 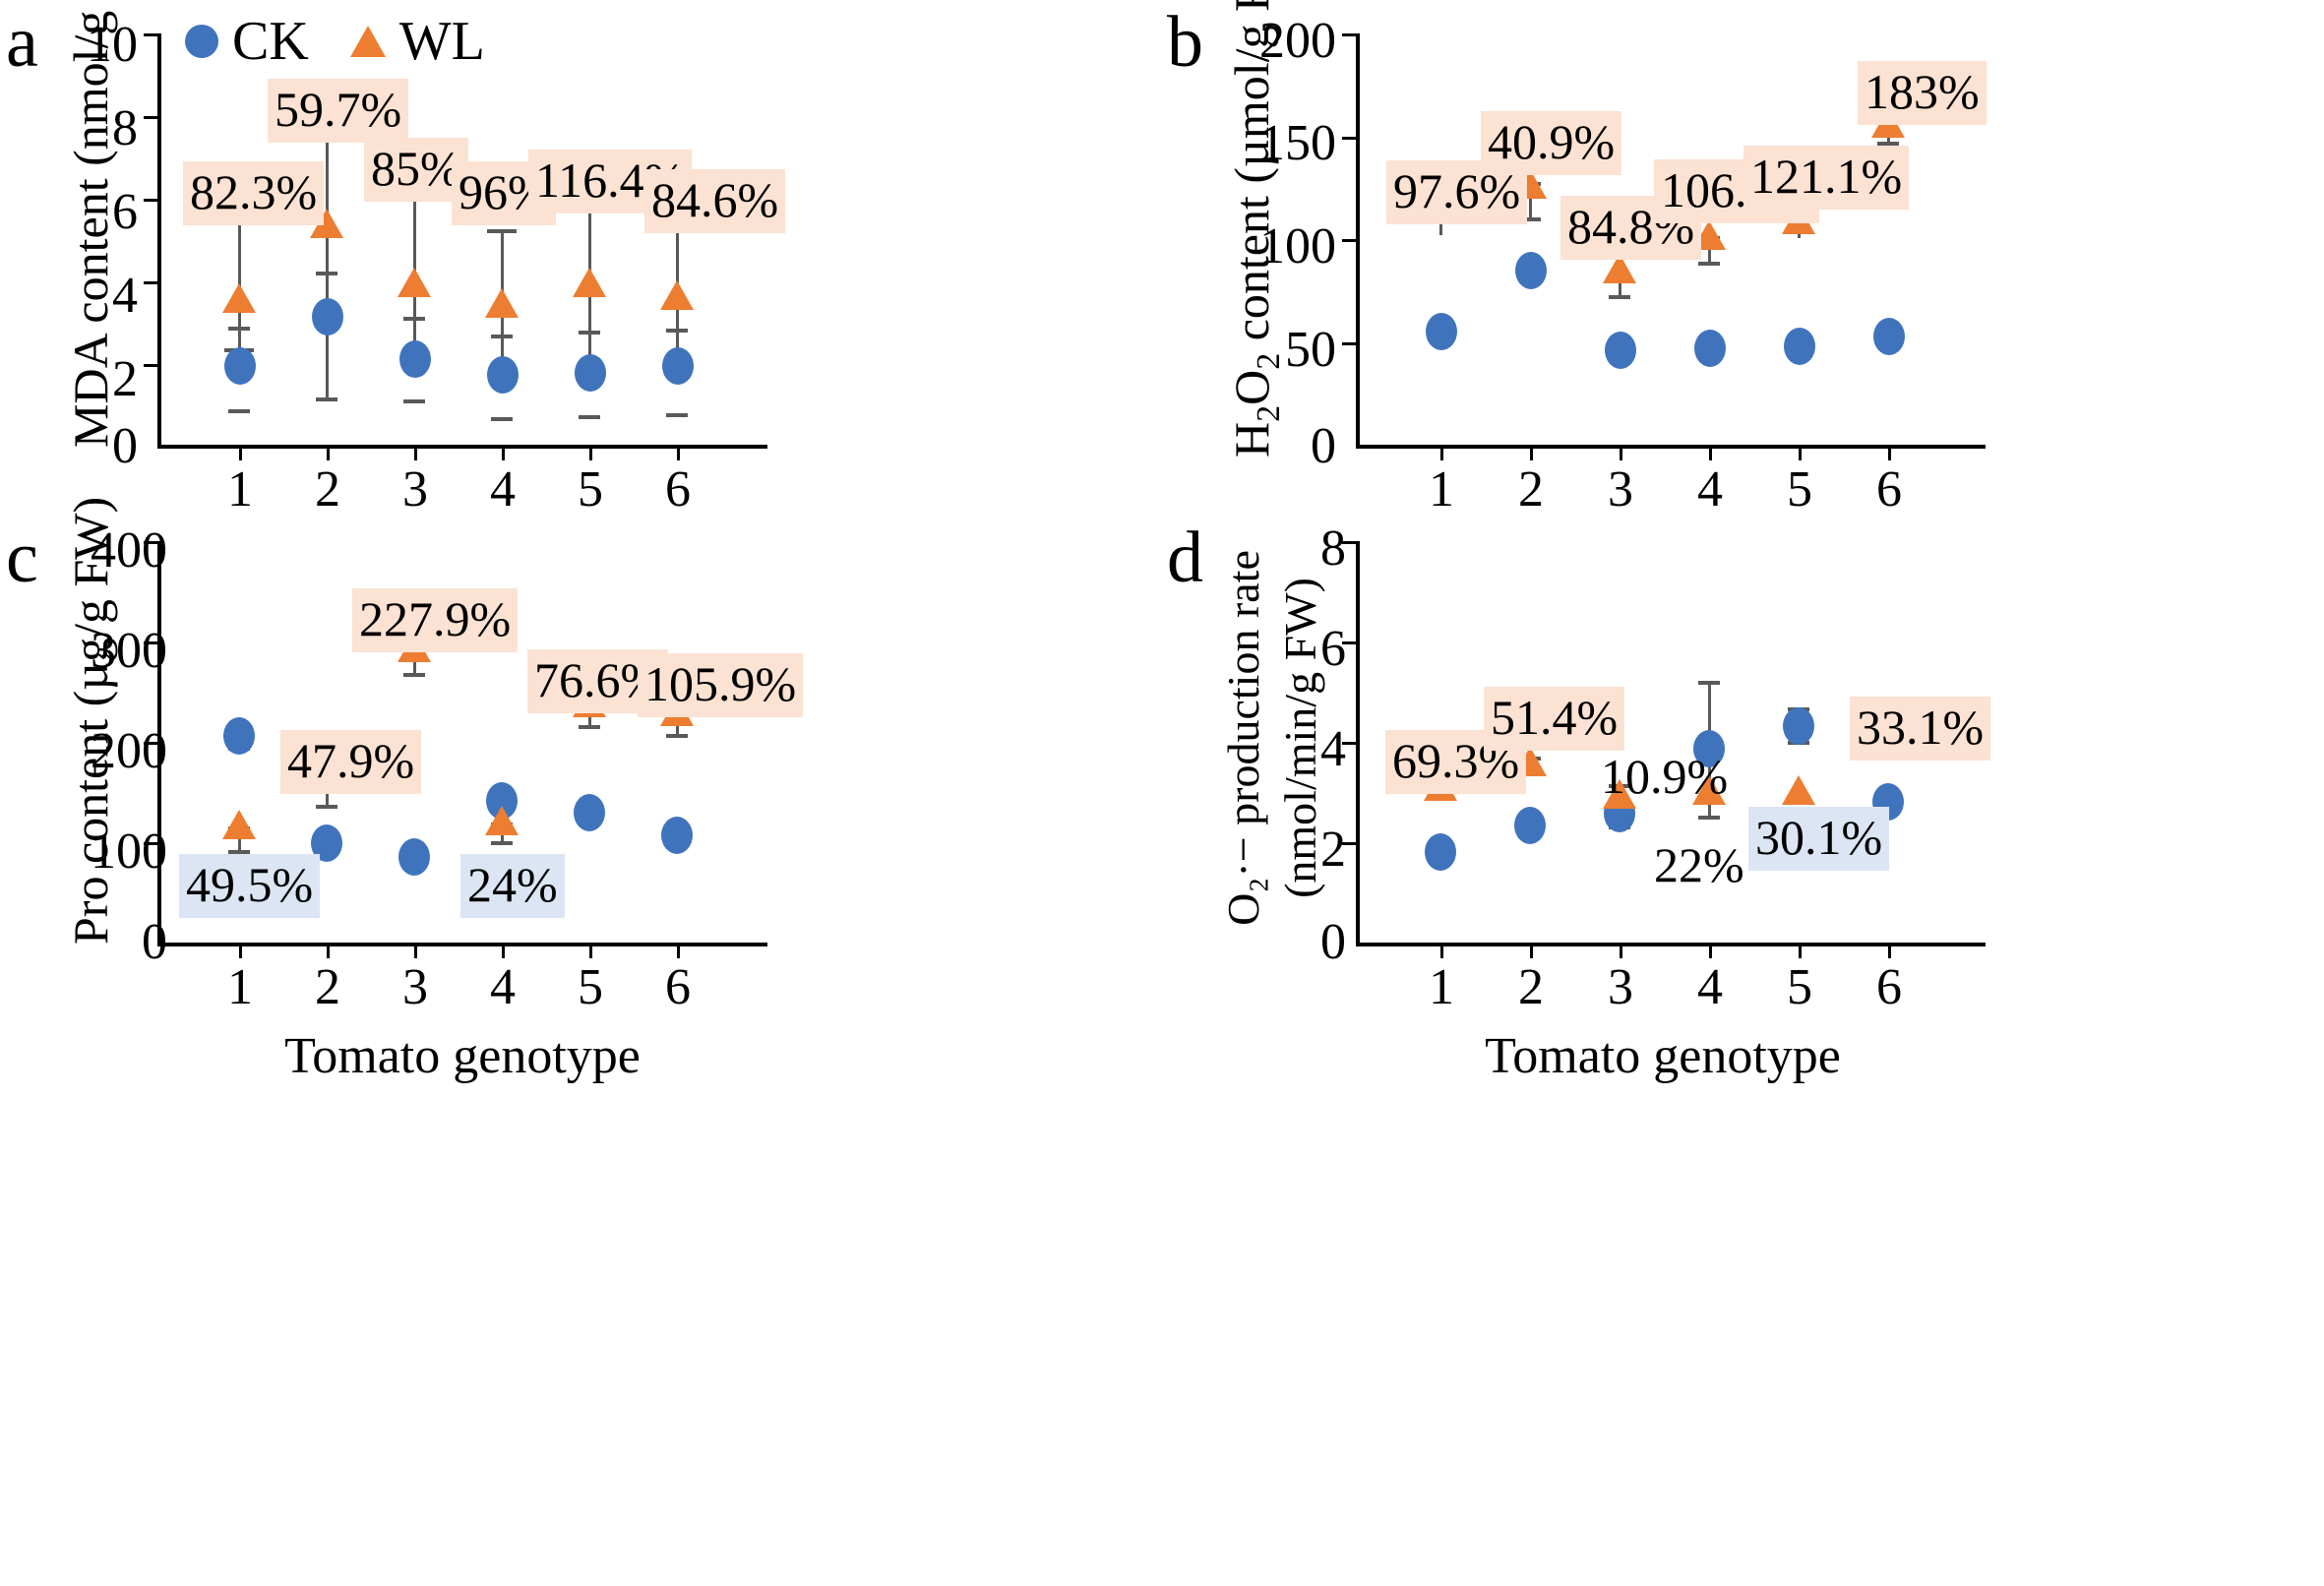 What do you see at coordinates (327, 489) in the screenshot?
I see `panel-a-xtick-2: 2` at bounding box center [327, 489].